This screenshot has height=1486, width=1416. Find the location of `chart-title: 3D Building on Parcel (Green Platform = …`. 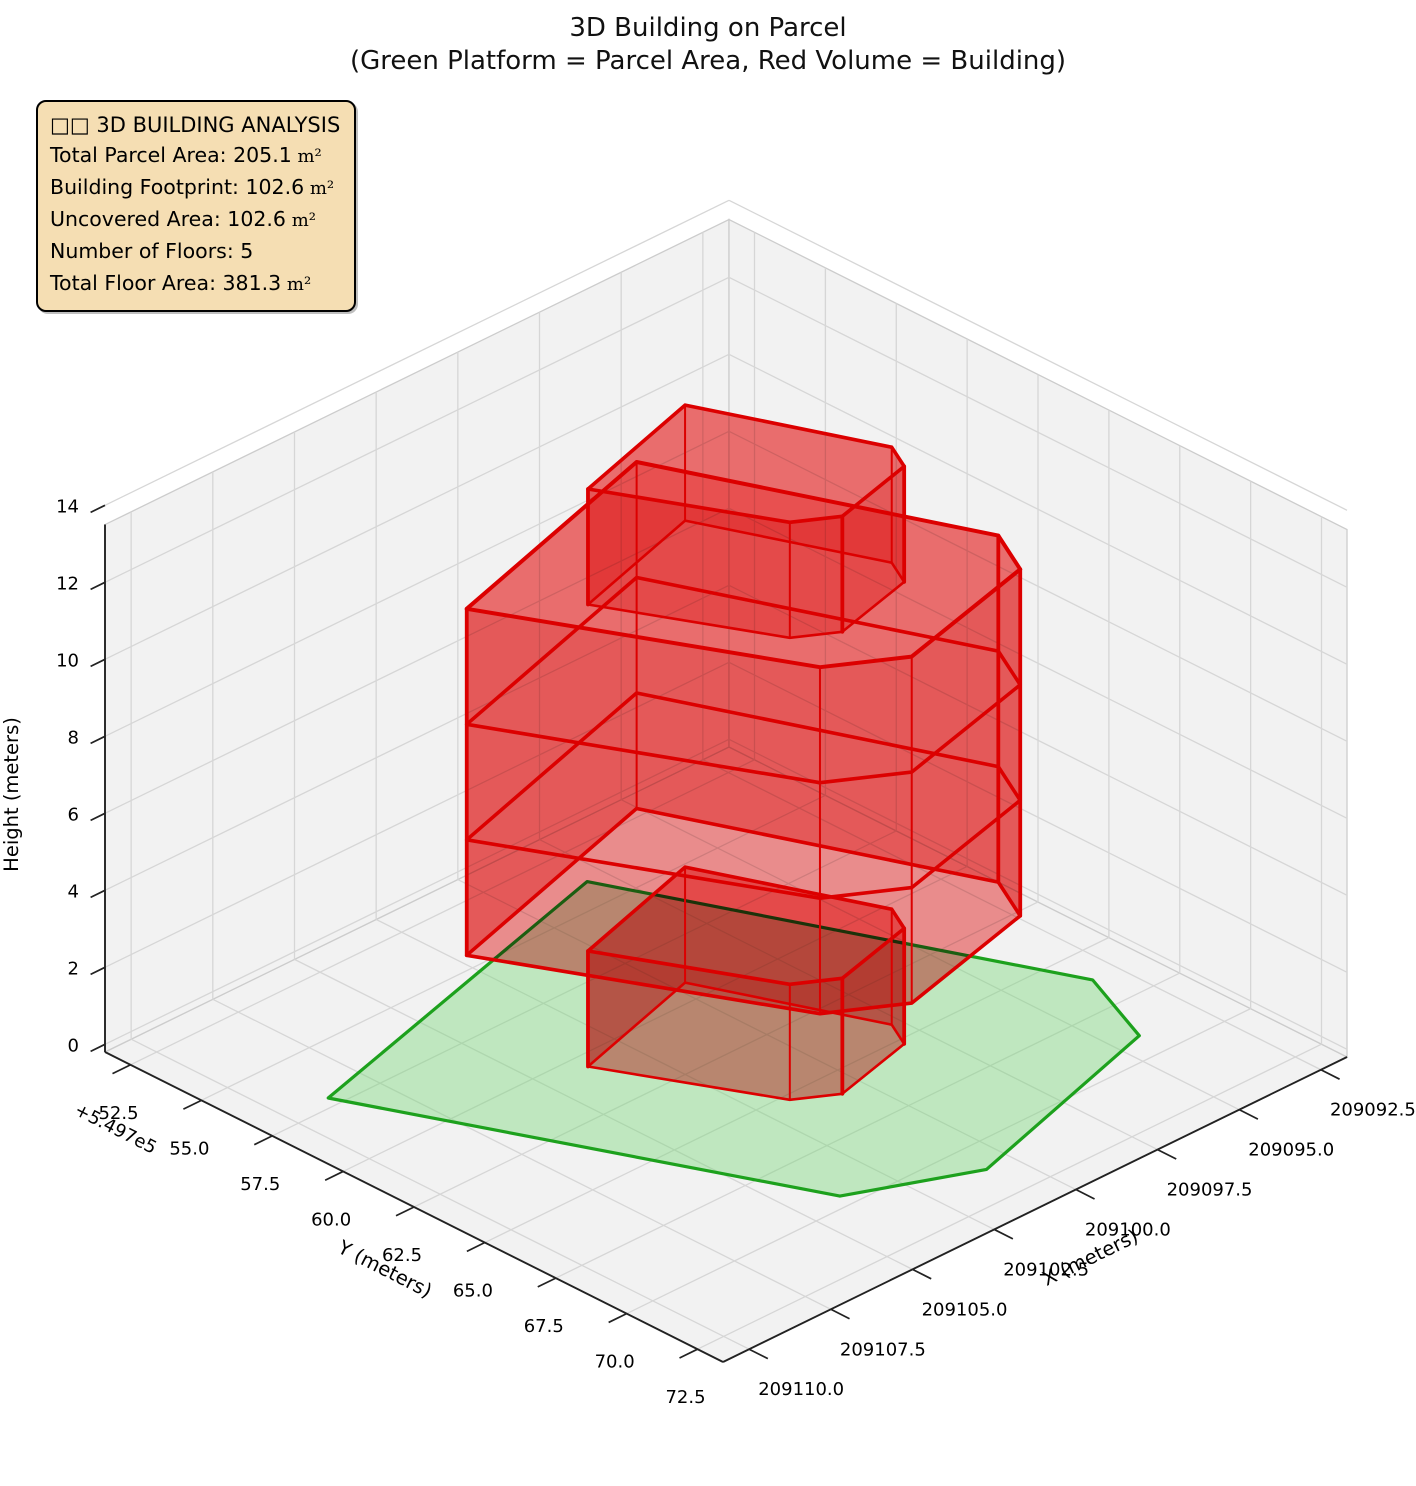

chart-title: 3D Building on Parcel (Green Platform = … is located at coordinates (708, 45).